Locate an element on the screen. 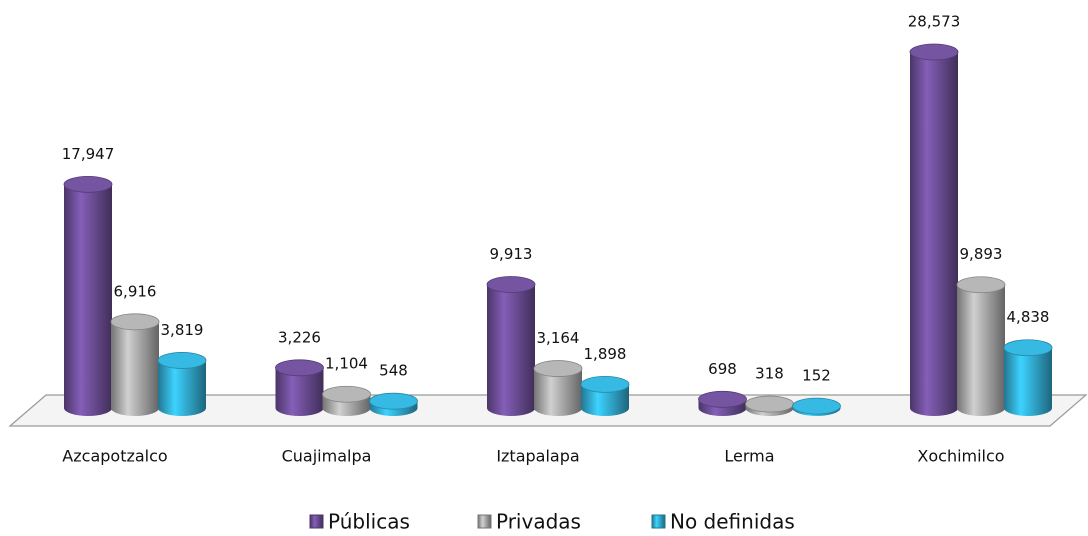 This screenshot has width=1088, height=536. data-label: 1,104 is located at coordinates (346, 364).